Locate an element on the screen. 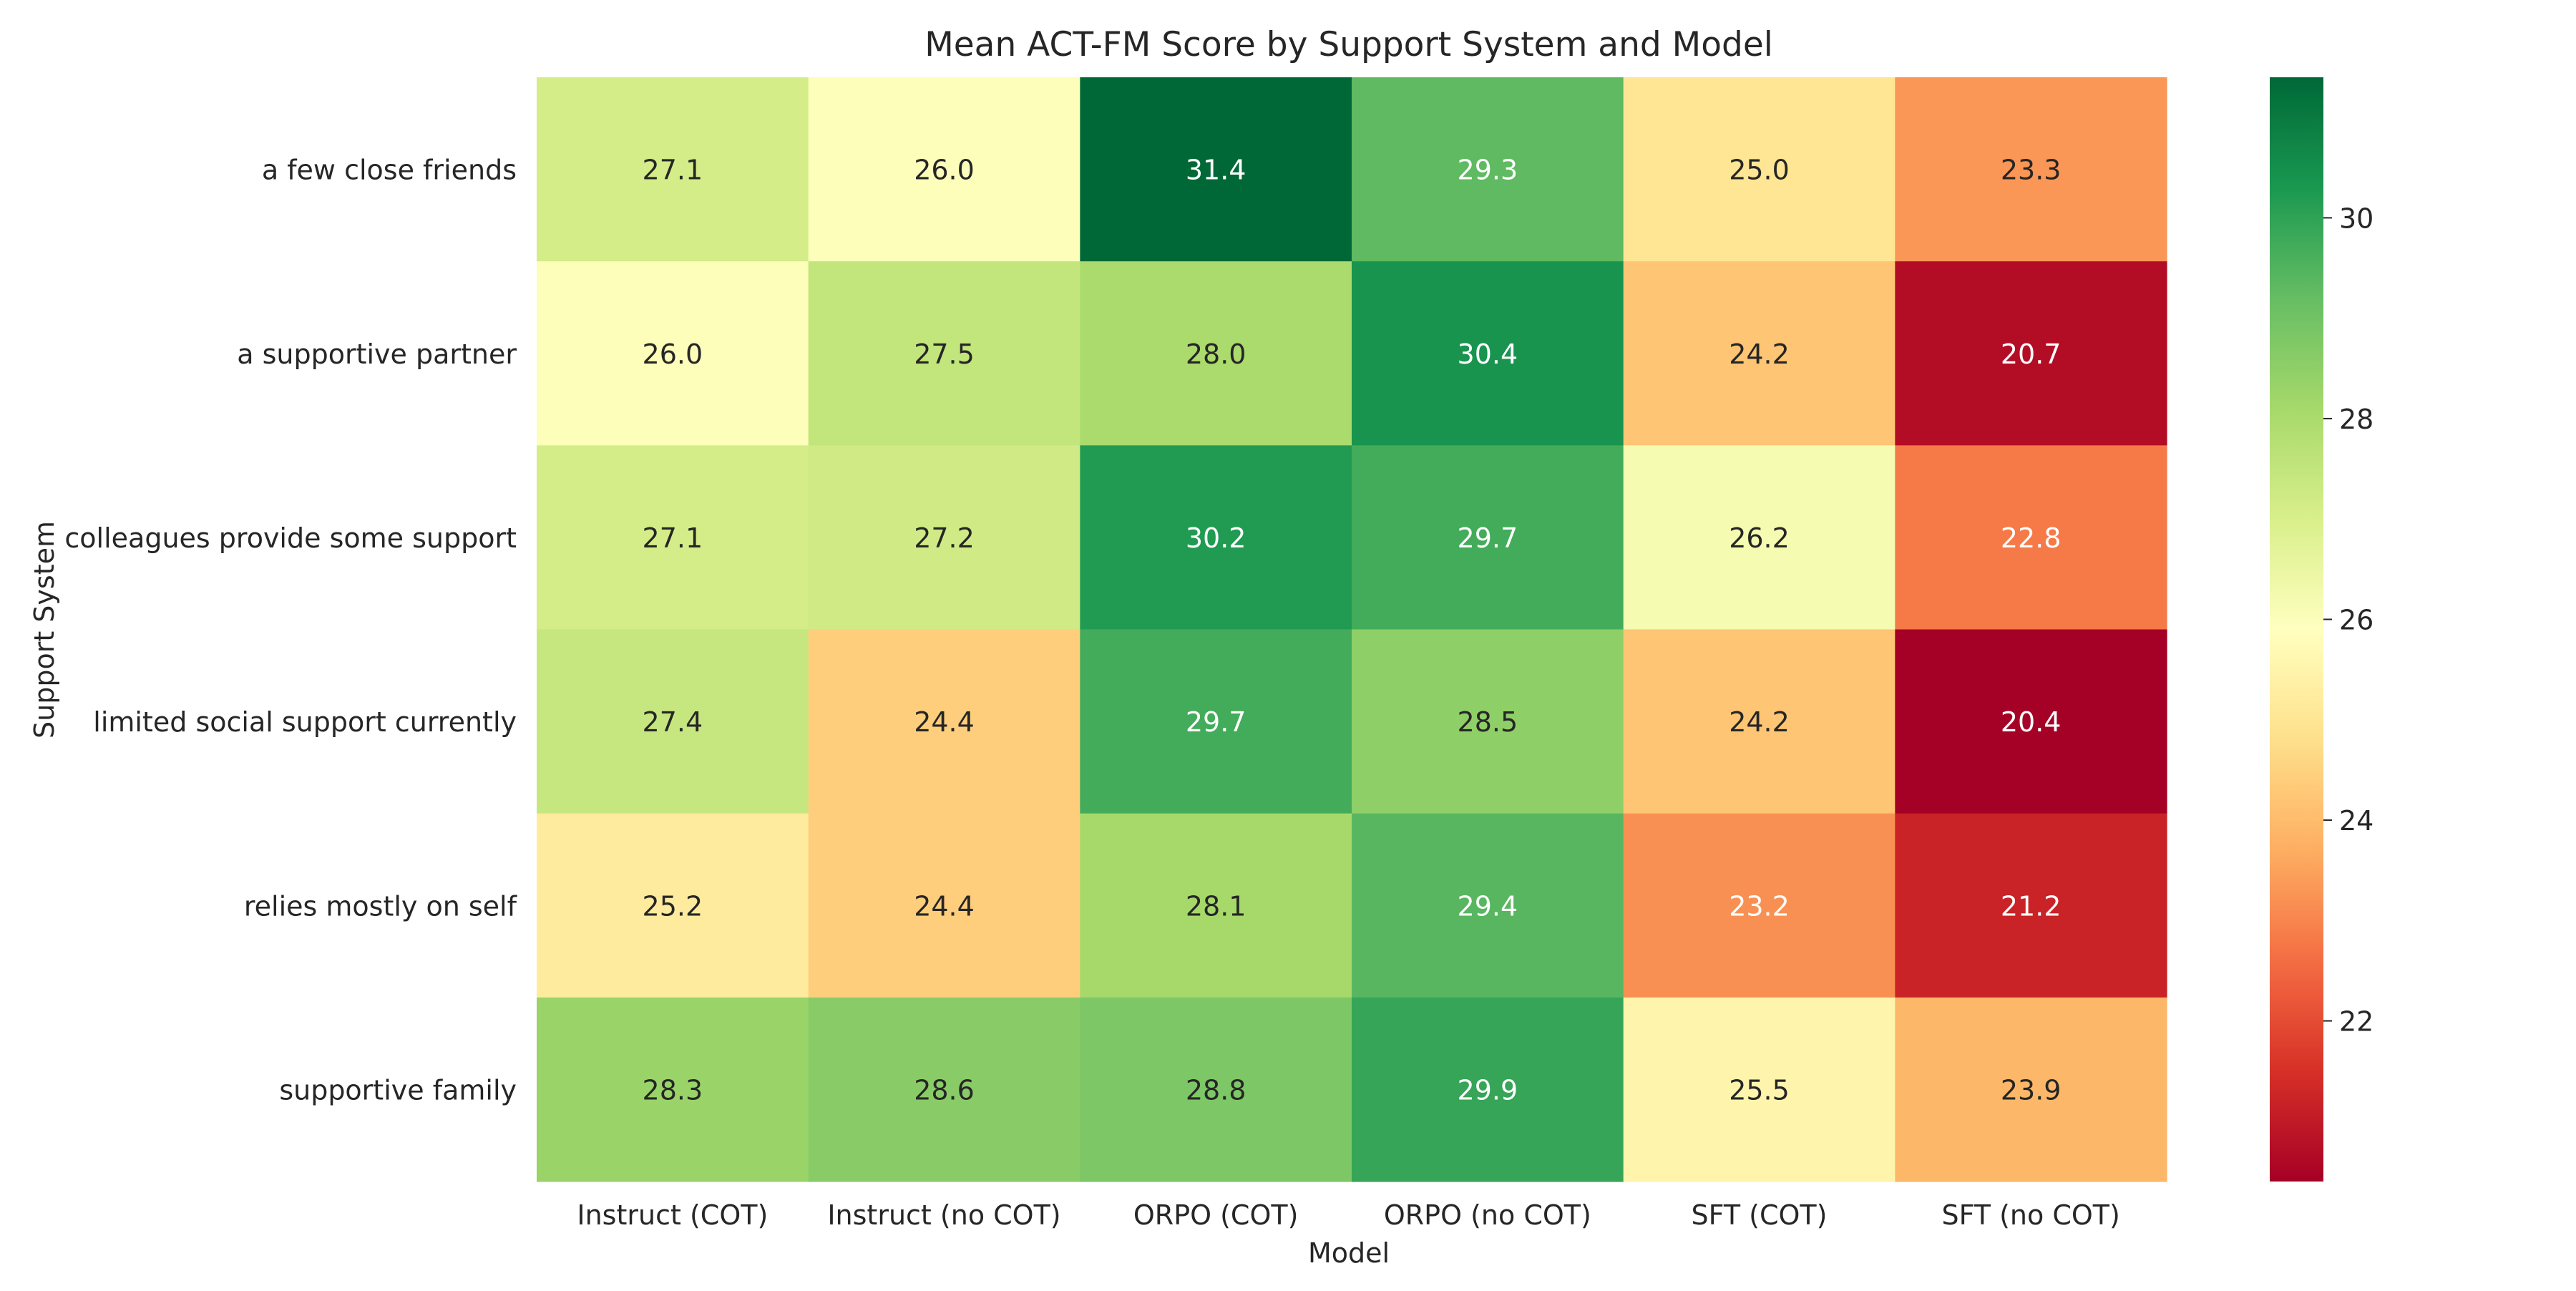  cell-value-label: 29.9 is located at coordinates (1488, 1090).